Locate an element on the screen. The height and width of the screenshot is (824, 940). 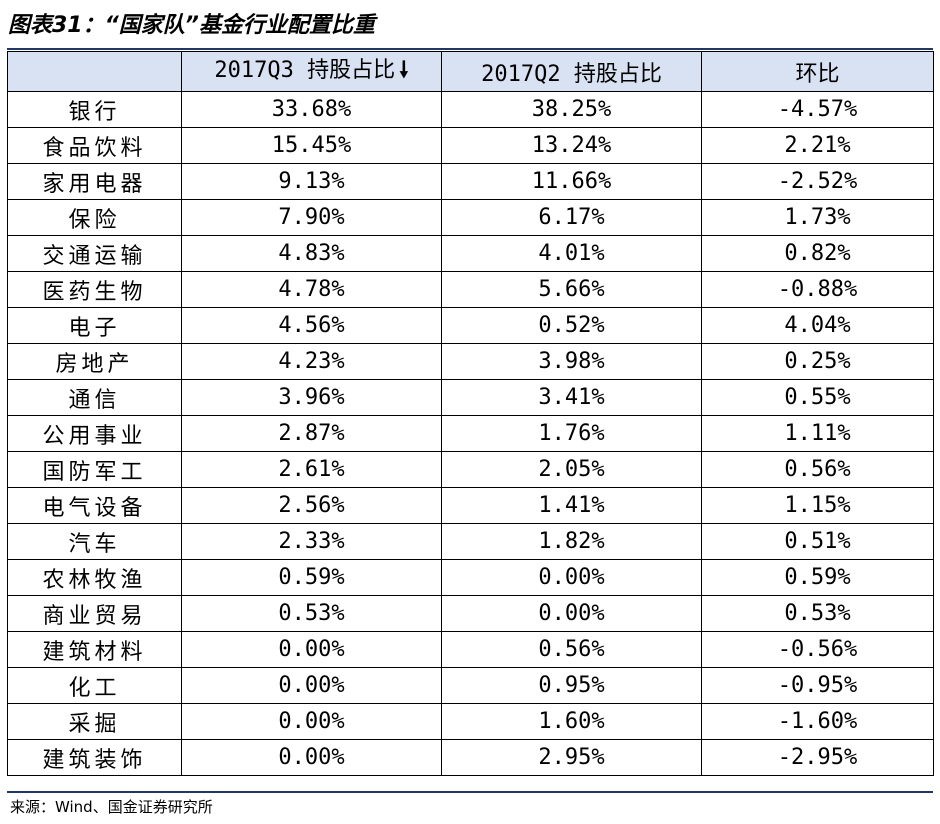
change-cell: 1.11% is located at coordinates (817, 433).